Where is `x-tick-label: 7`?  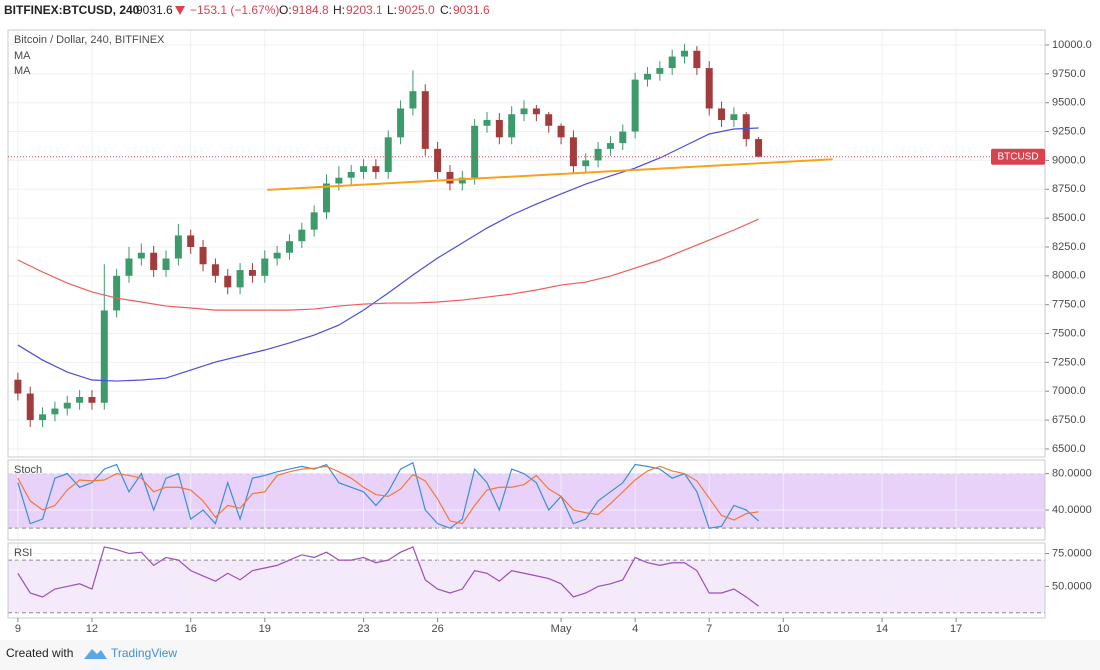 x-tick-label: 7 is located at coordinates (709, 629).